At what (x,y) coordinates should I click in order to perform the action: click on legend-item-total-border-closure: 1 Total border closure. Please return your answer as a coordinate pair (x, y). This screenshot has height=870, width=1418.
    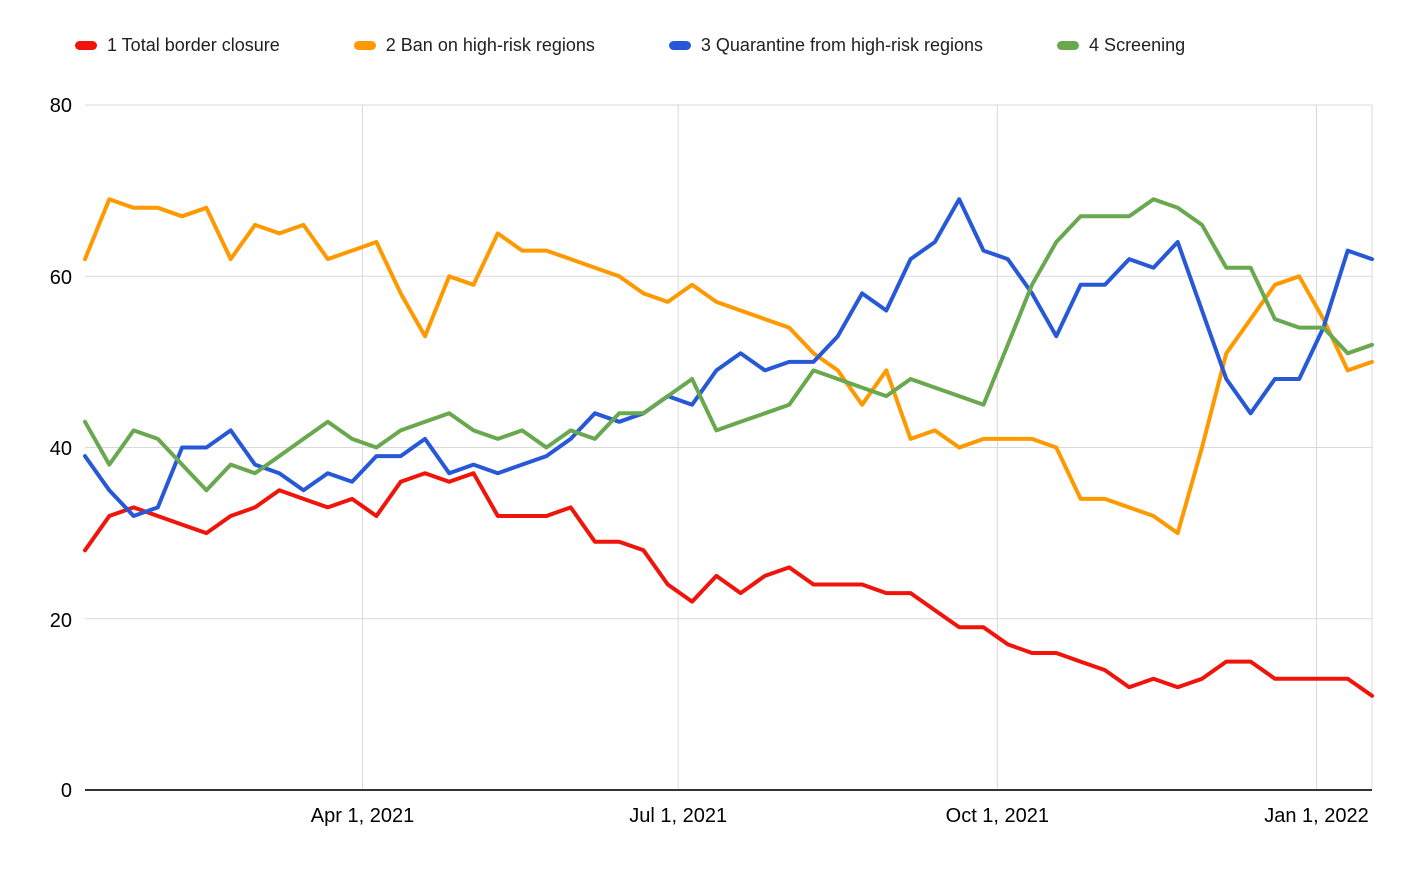
    Looking at the image, I should click on (177, 45).